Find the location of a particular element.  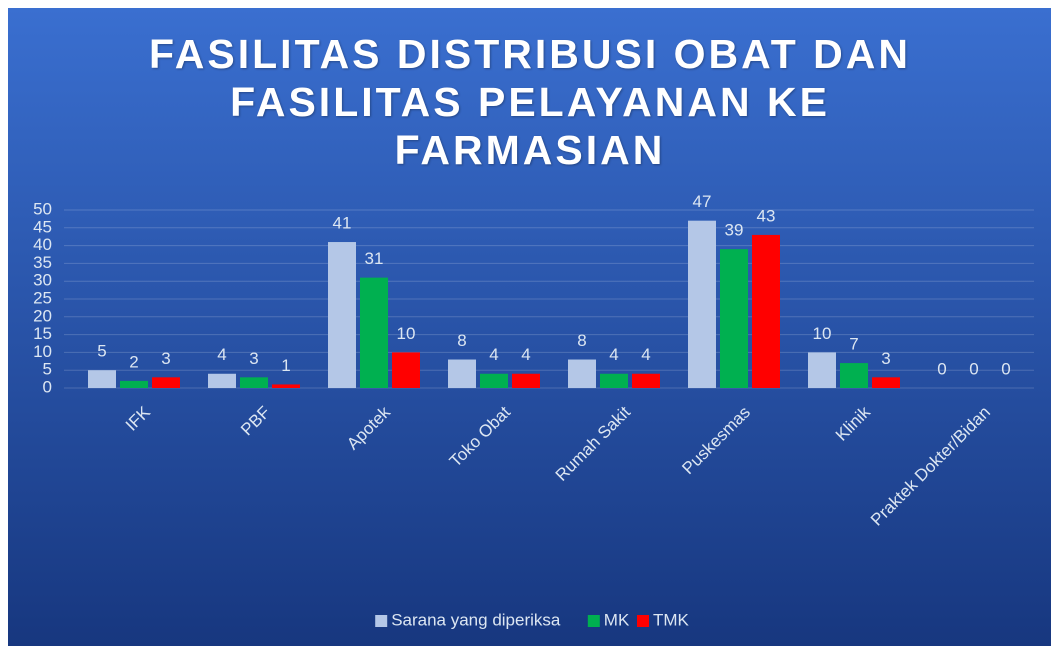

data-label: 31 is located at coordinates (374, 258).